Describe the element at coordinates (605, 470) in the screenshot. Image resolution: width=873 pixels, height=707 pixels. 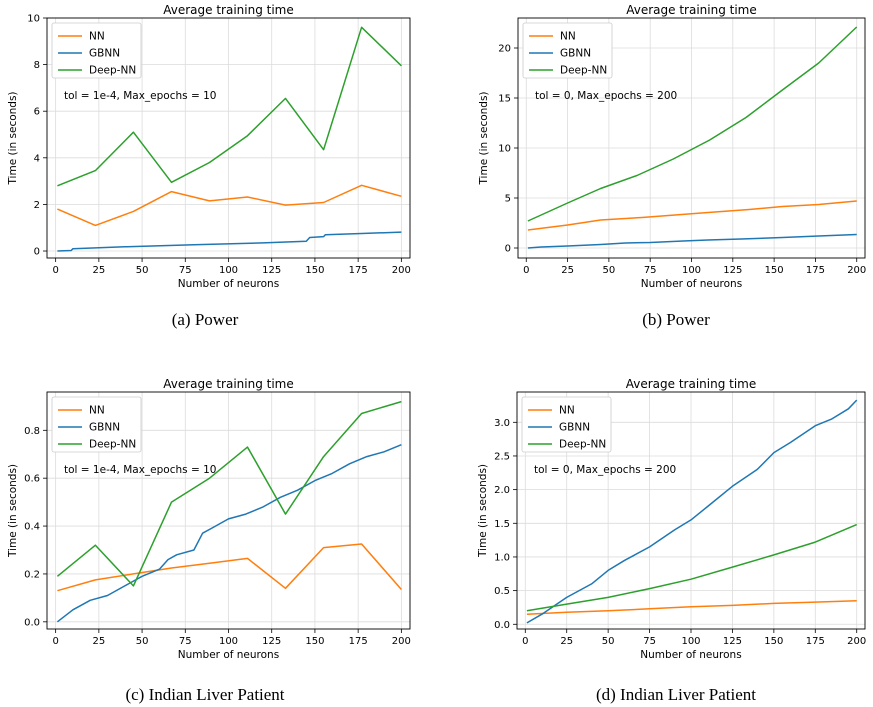
I see `annotation-text: tol = 0, Max_epochs = 200` at that location.